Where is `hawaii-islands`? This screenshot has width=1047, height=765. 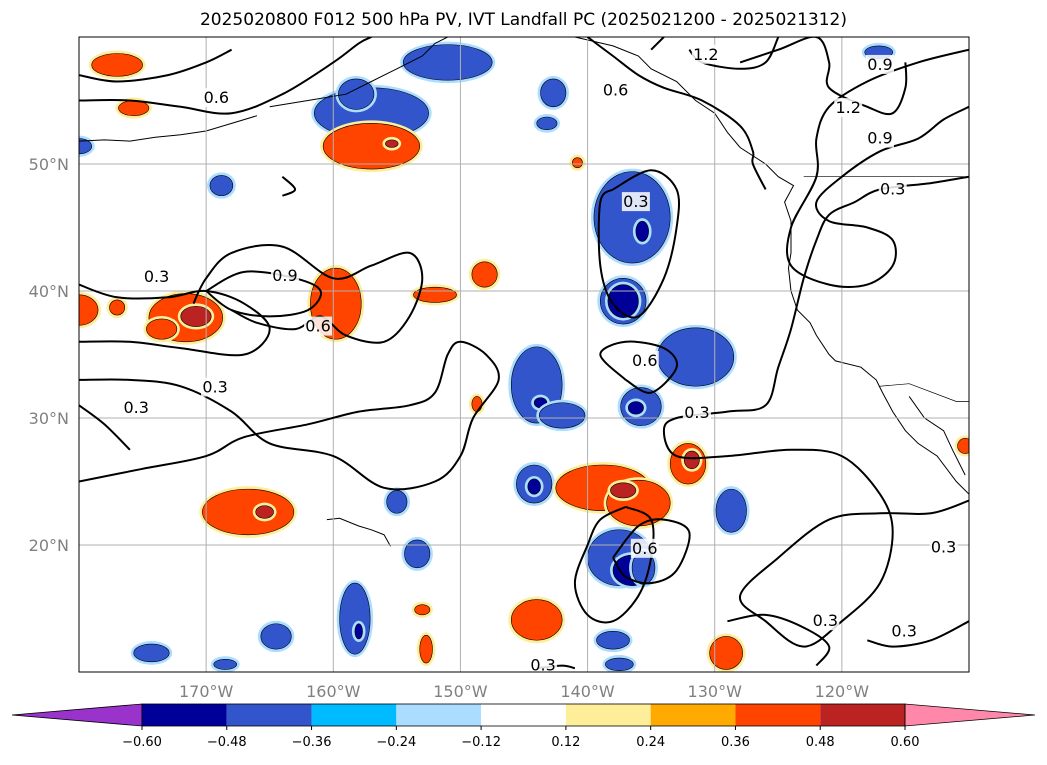
hawaii-islands is located at coordinates (358, 532).